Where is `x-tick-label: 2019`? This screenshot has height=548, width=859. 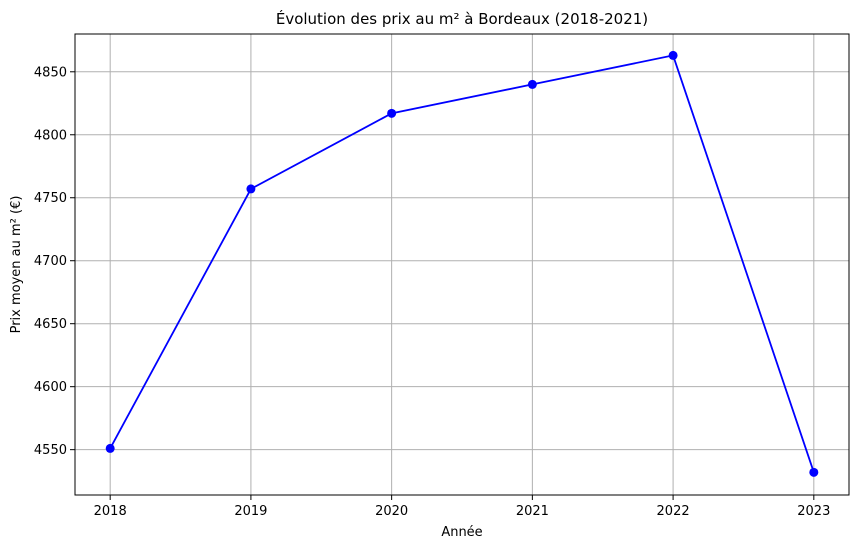
x-tick-label: 2019 is located at coordinates (250, 511).